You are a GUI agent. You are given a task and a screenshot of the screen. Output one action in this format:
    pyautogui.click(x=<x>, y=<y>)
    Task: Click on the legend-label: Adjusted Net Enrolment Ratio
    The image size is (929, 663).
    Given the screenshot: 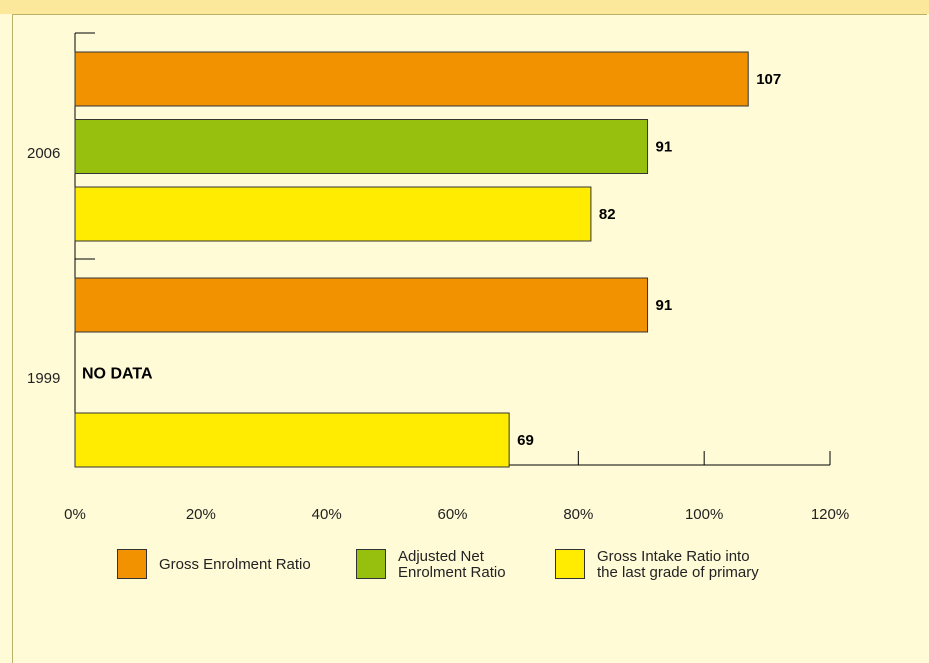 What is the action you would take?
    pyautogui.click(x=452, y=564)
    